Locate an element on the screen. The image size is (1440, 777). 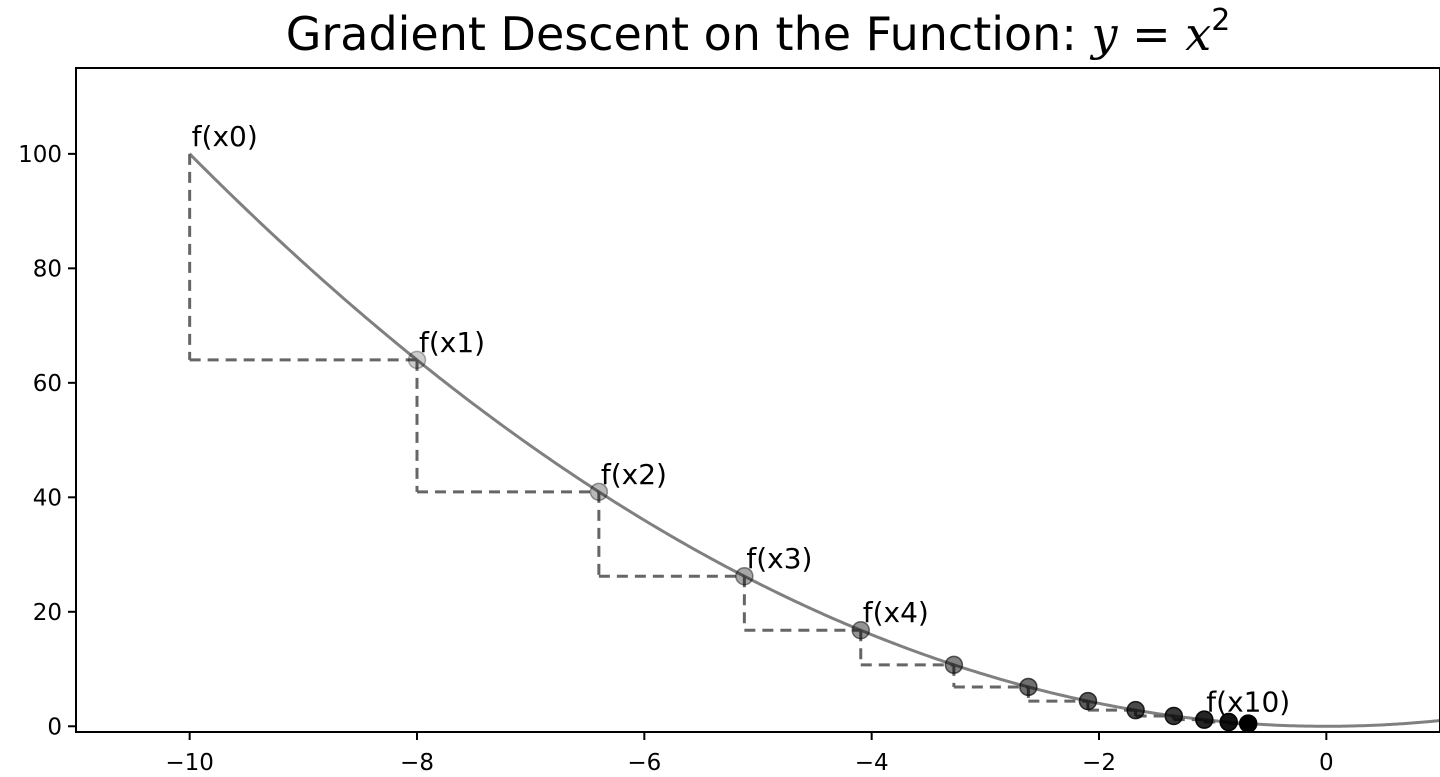
y-tick-label: 0 is located at coordinates (54, 727).